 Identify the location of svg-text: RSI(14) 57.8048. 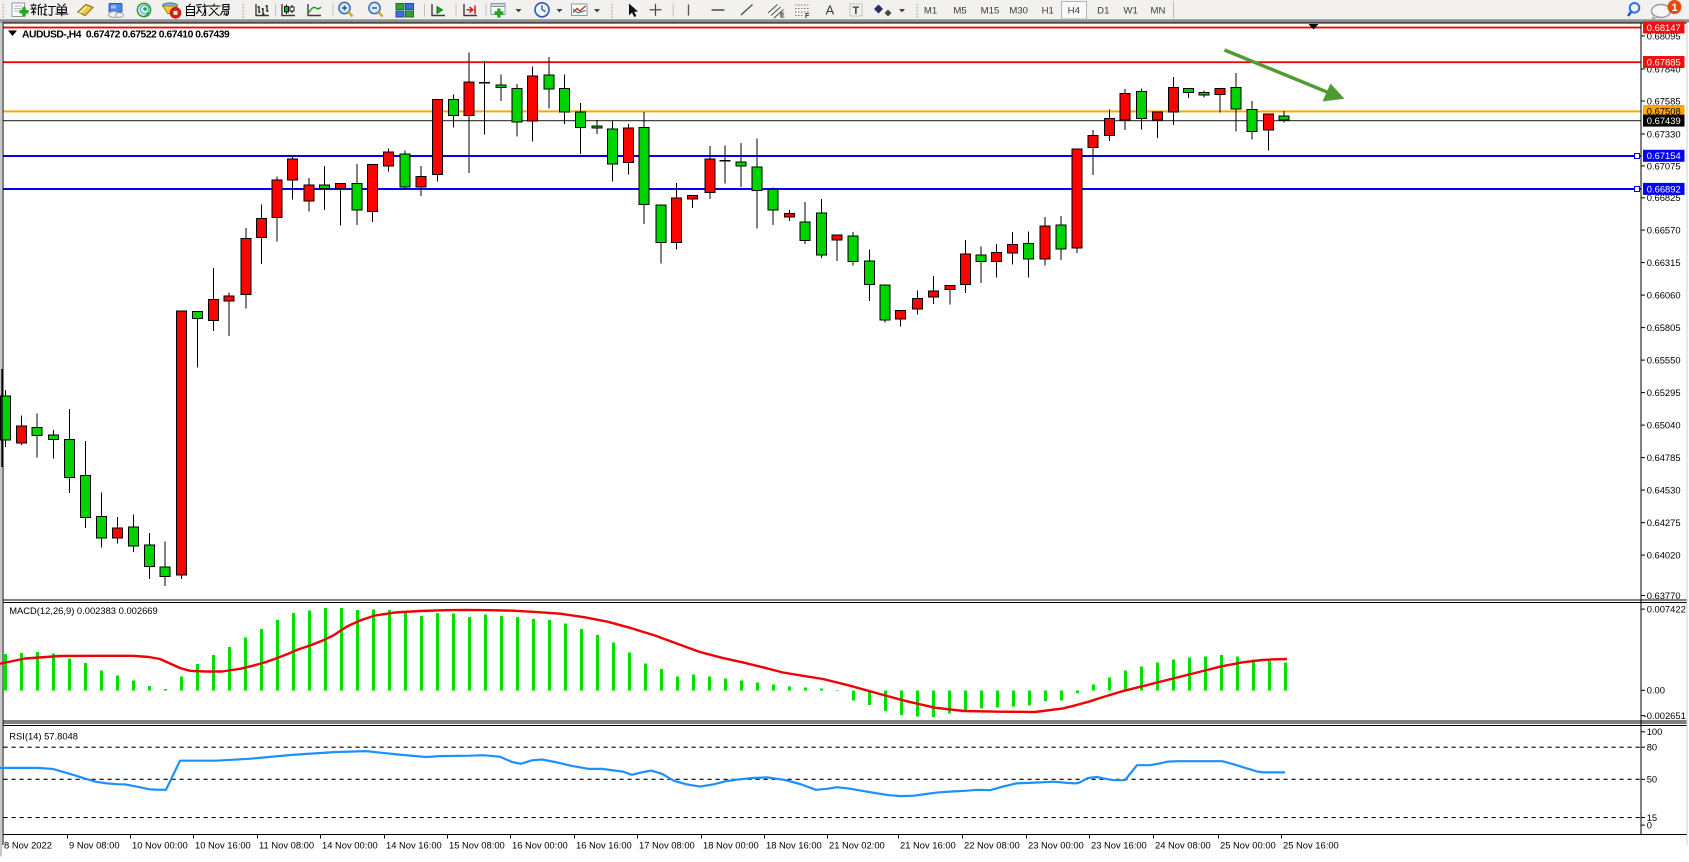
(43, 736).